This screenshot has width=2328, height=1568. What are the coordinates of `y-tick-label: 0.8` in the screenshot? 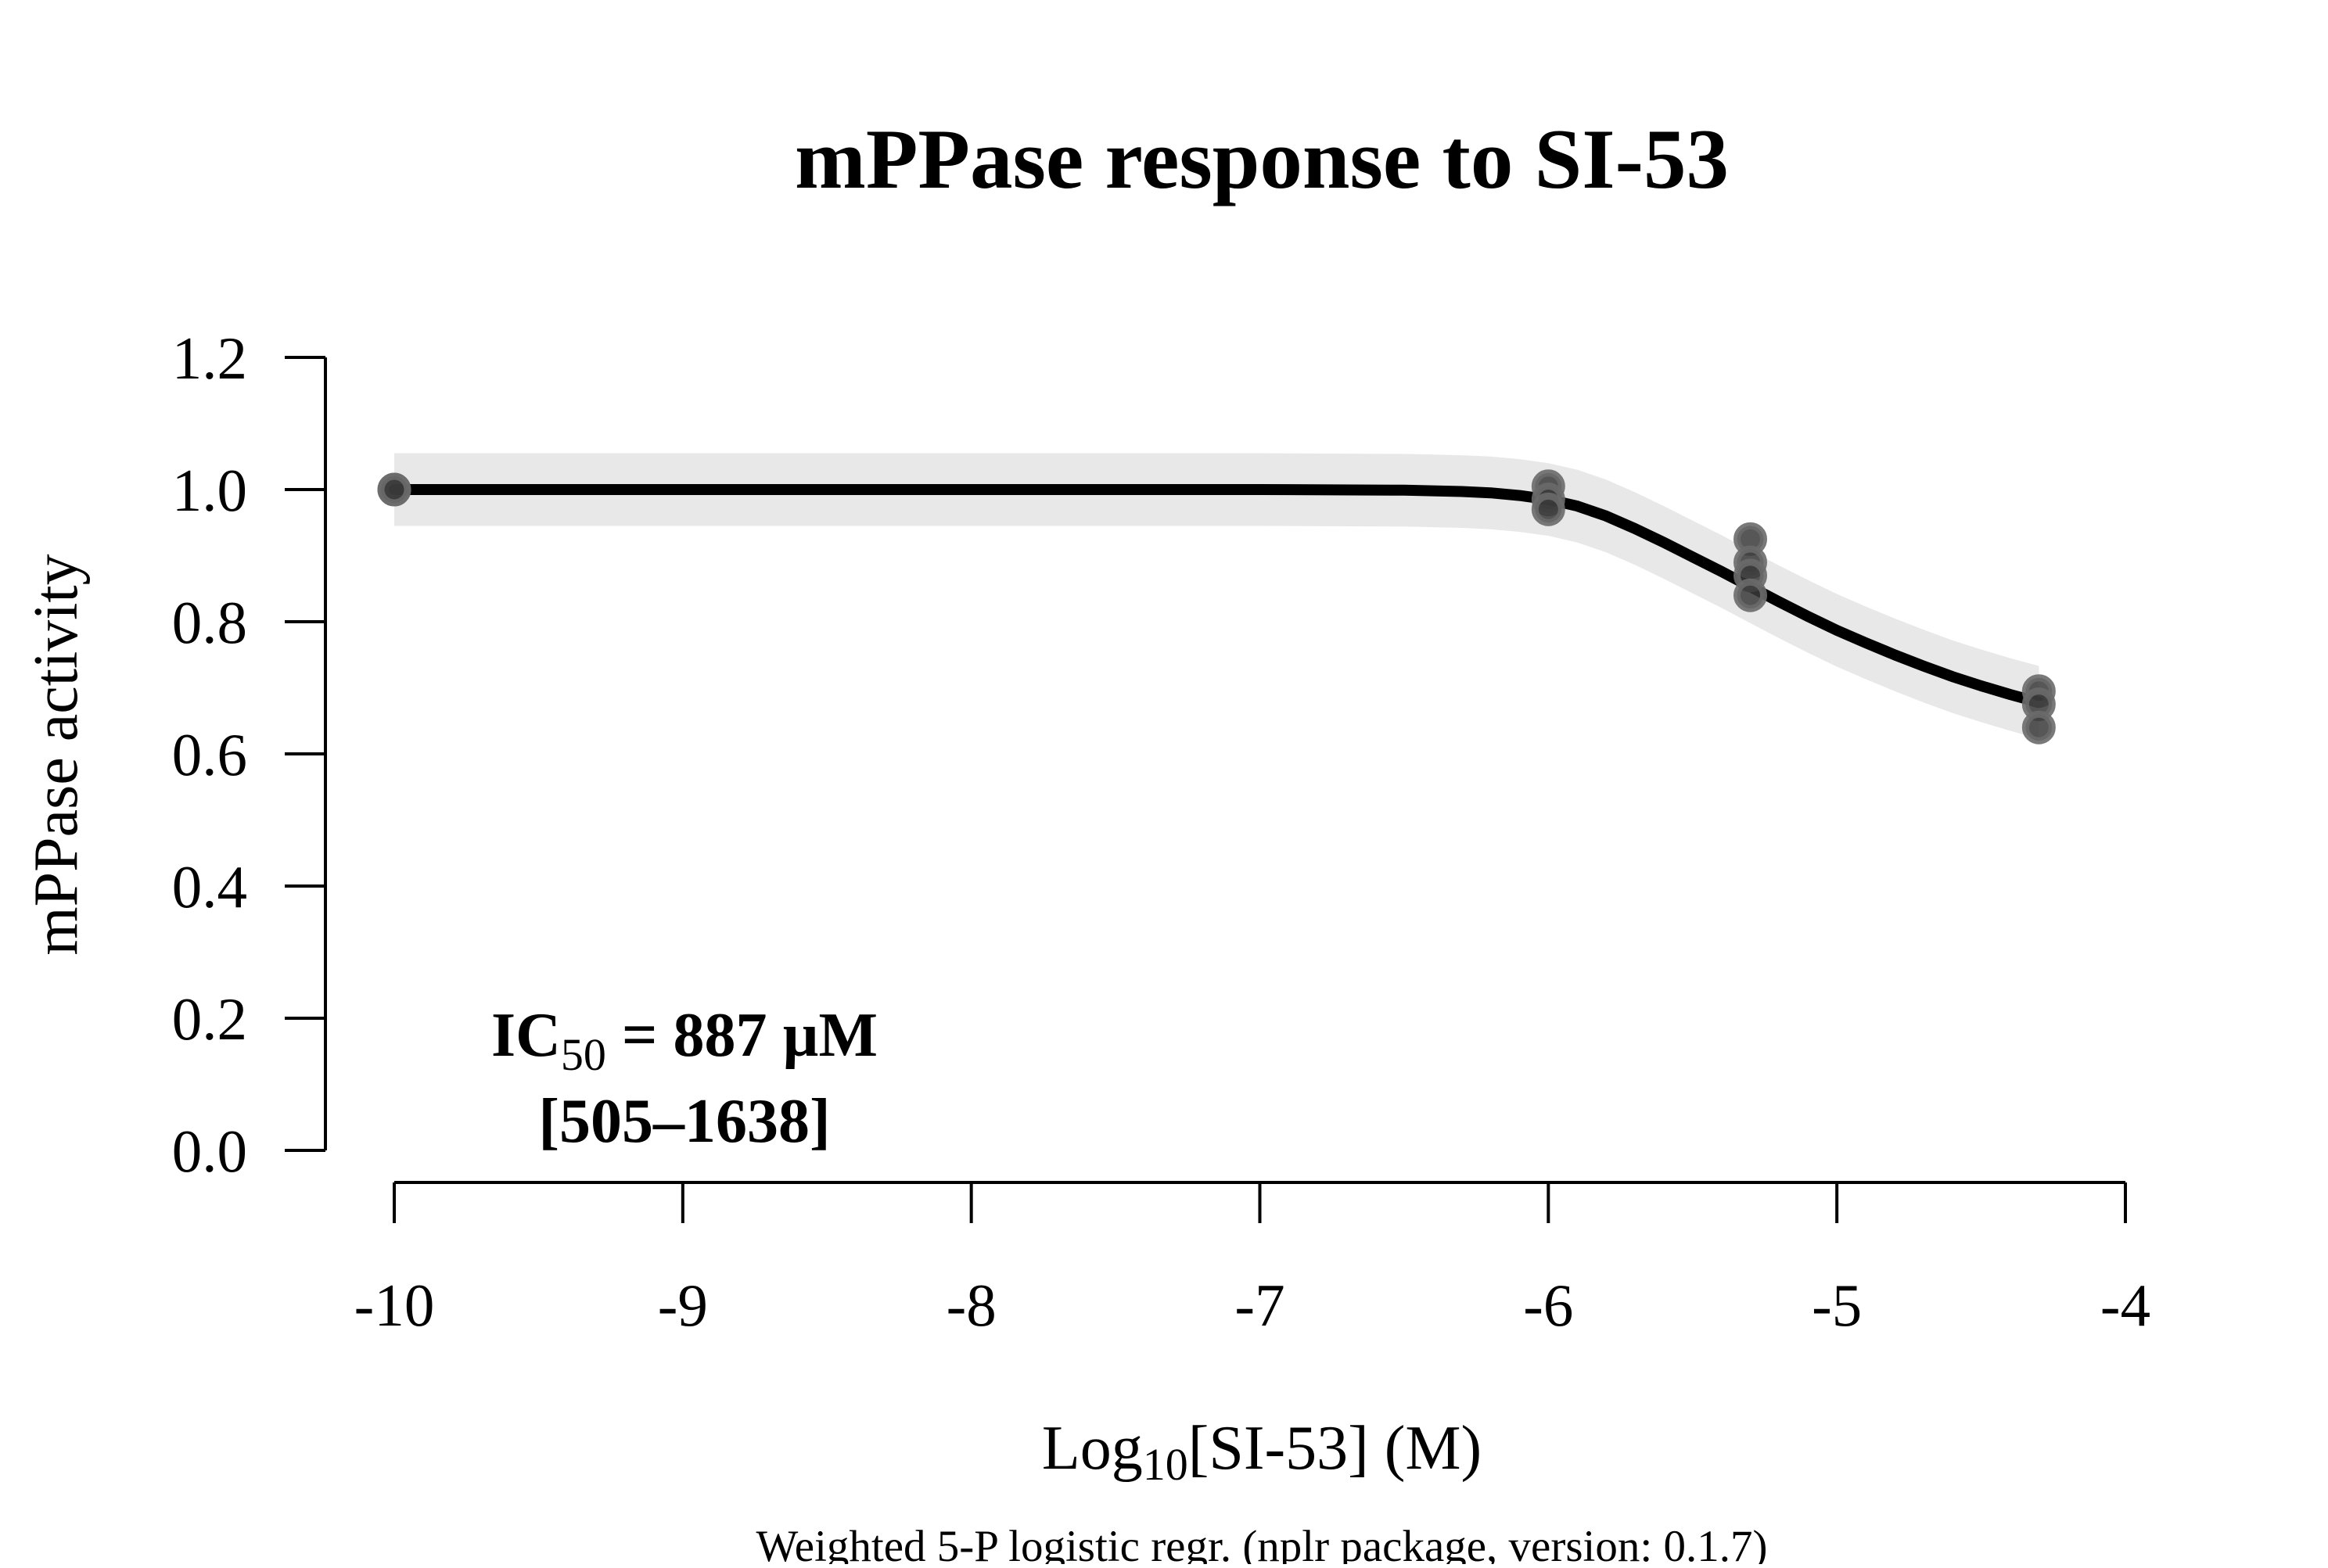 It's located at (209, 622).